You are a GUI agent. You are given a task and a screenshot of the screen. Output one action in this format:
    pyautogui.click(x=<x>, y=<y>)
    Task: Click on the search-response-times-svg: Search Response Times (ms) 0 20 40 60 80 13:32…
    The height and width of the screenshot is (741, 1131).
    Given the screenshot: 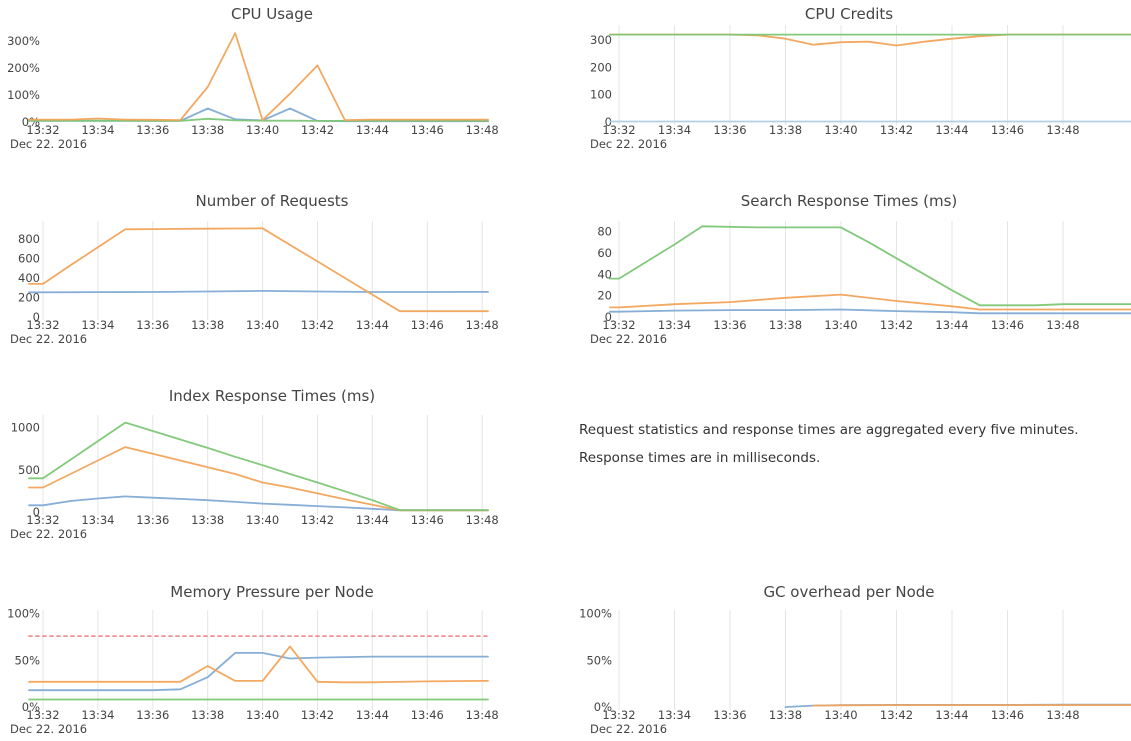 What is the action you would take?
    pyautogui.click(x=860, y=269)
    